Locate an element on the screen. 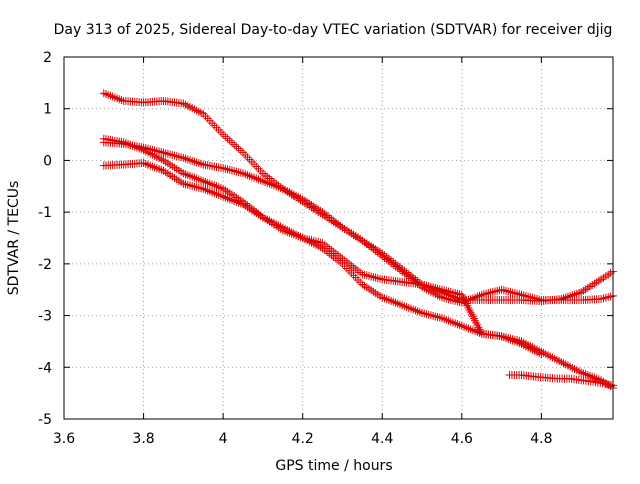  x-axis-label: GPS time / hours is located at coordinates (333, 466).